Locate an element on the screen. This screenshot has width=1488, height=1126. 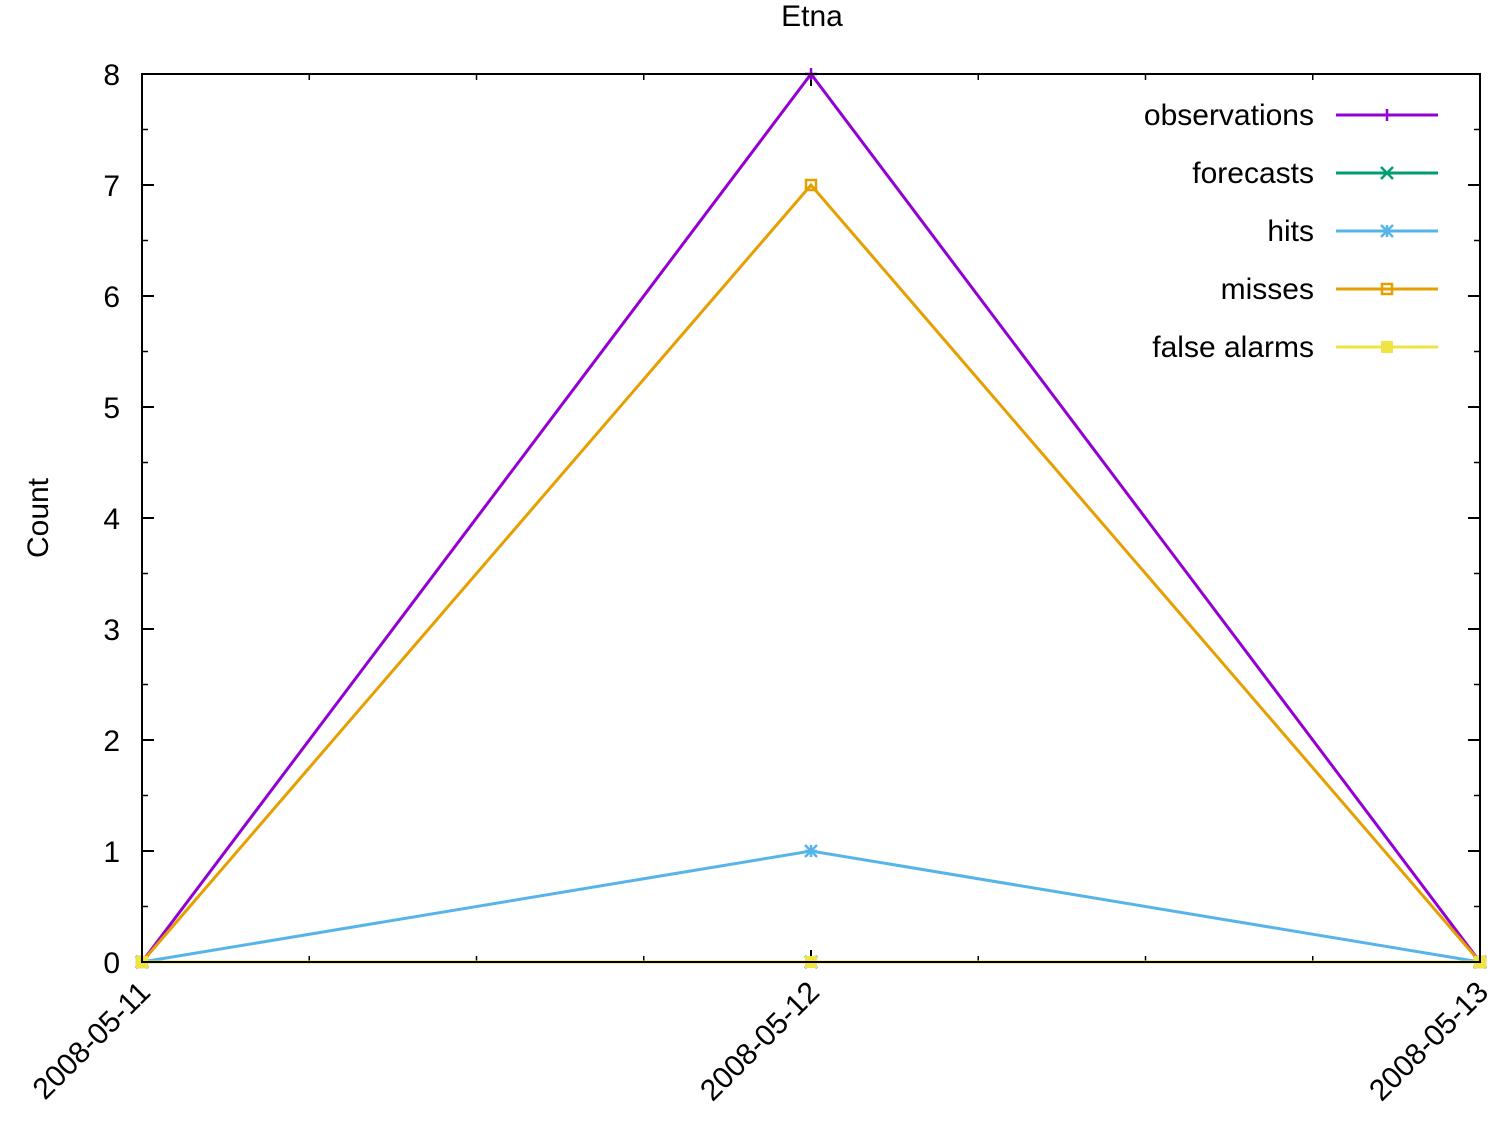
y-tick-label: 3 is located at coordinates (111, 630).